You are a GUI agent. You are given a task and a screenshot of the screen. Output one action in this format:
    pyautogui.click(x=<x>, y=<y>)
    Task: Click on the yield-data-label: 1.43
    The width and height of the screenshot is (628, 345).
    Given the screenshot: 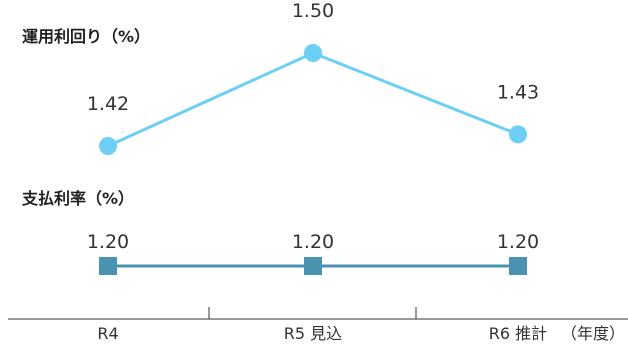 What is the action you would take?
    pyautogui.click(x=518, y=92)
    